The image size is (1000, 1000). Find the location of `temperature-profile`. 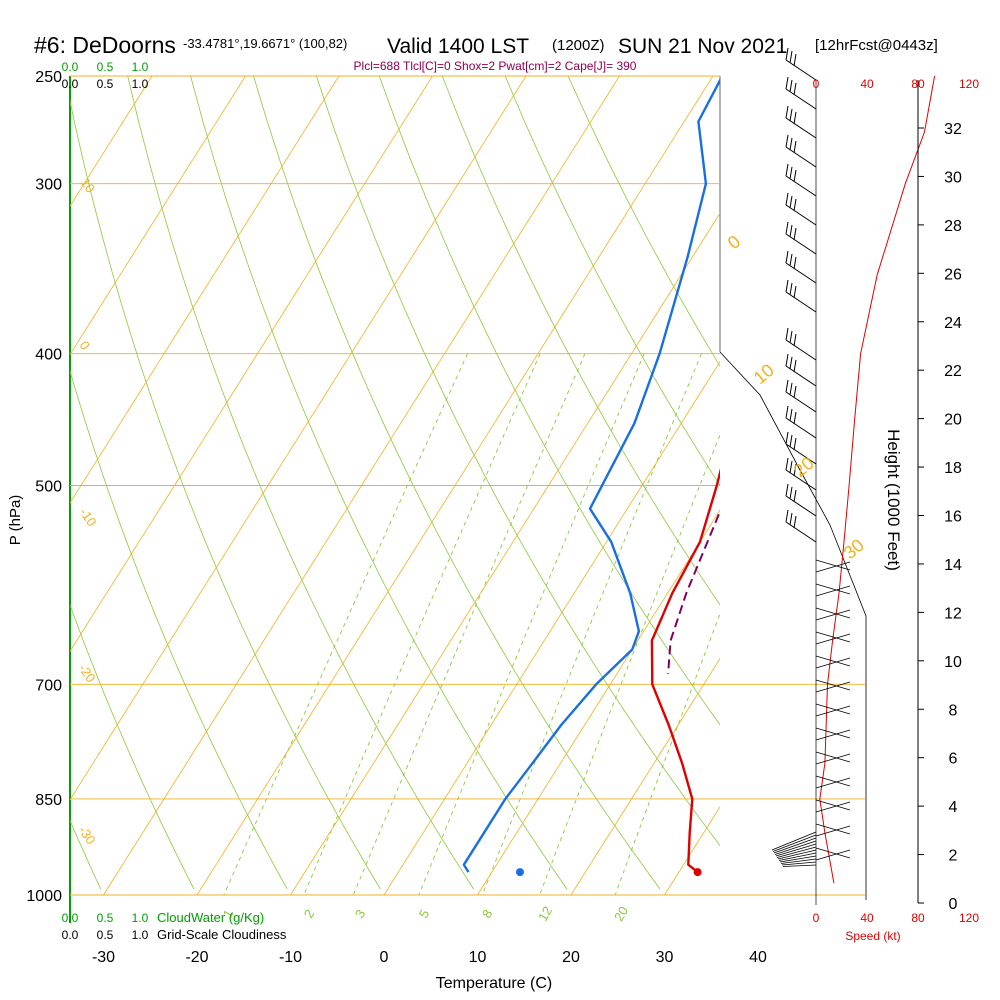

temperature-profile is located at coordinates (685, 671).